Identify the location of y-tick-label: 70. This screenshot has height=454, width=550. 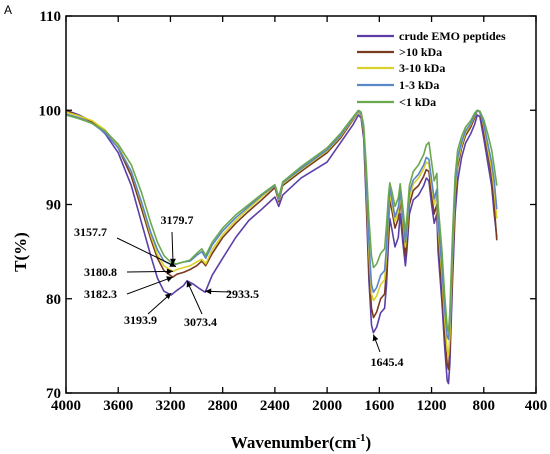
(53, 394).